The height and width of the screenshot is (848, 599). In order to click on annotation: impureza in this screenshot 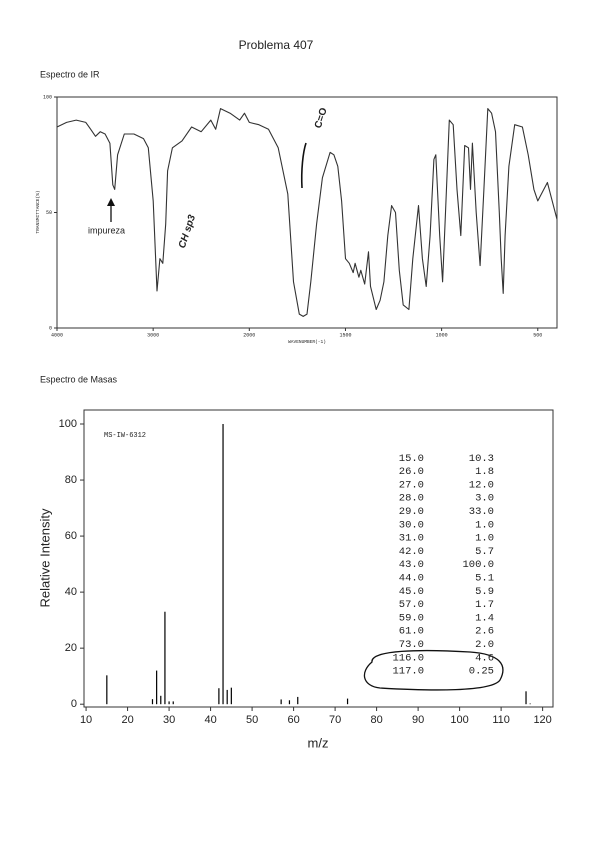, I will do `click(106, 230)`.